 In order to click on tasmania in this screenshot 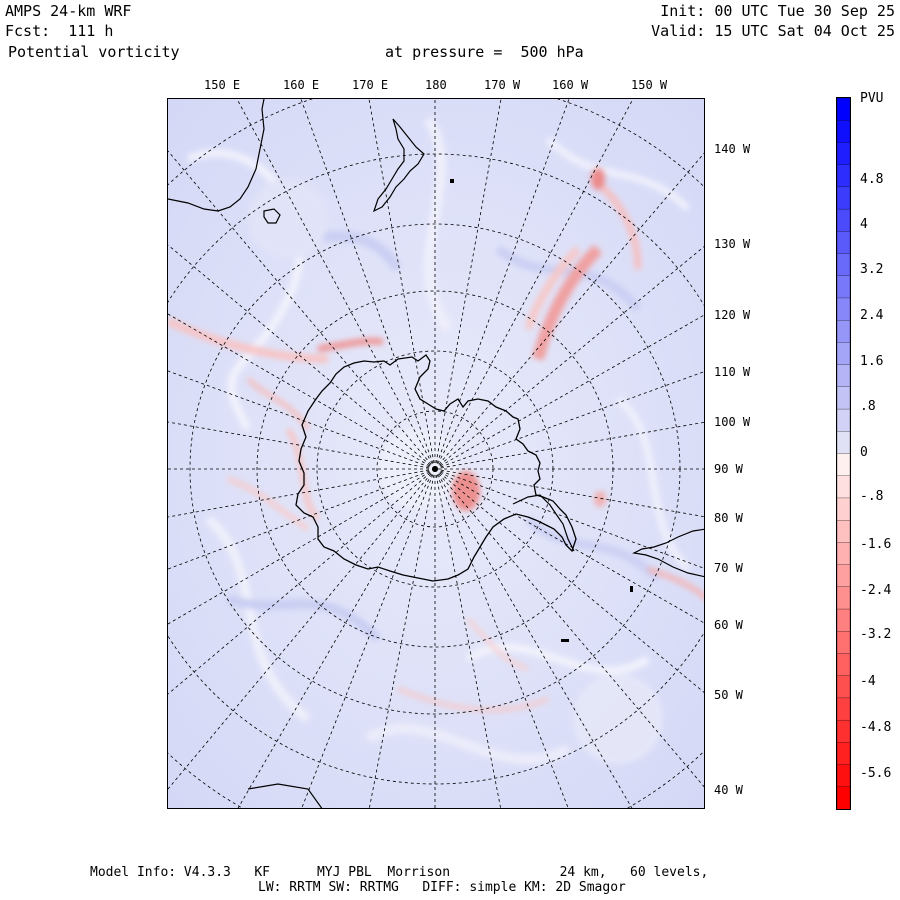, I will do `click(272, 216)`.